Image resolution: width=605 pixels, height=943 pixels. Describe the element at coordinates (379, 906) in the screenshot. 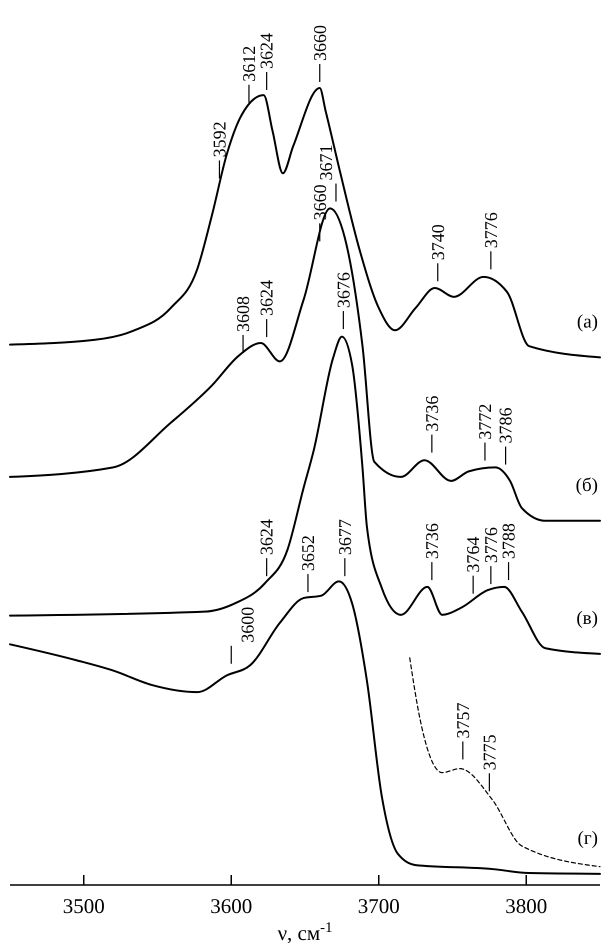

I see `x-tick-label: 3700` at that location.